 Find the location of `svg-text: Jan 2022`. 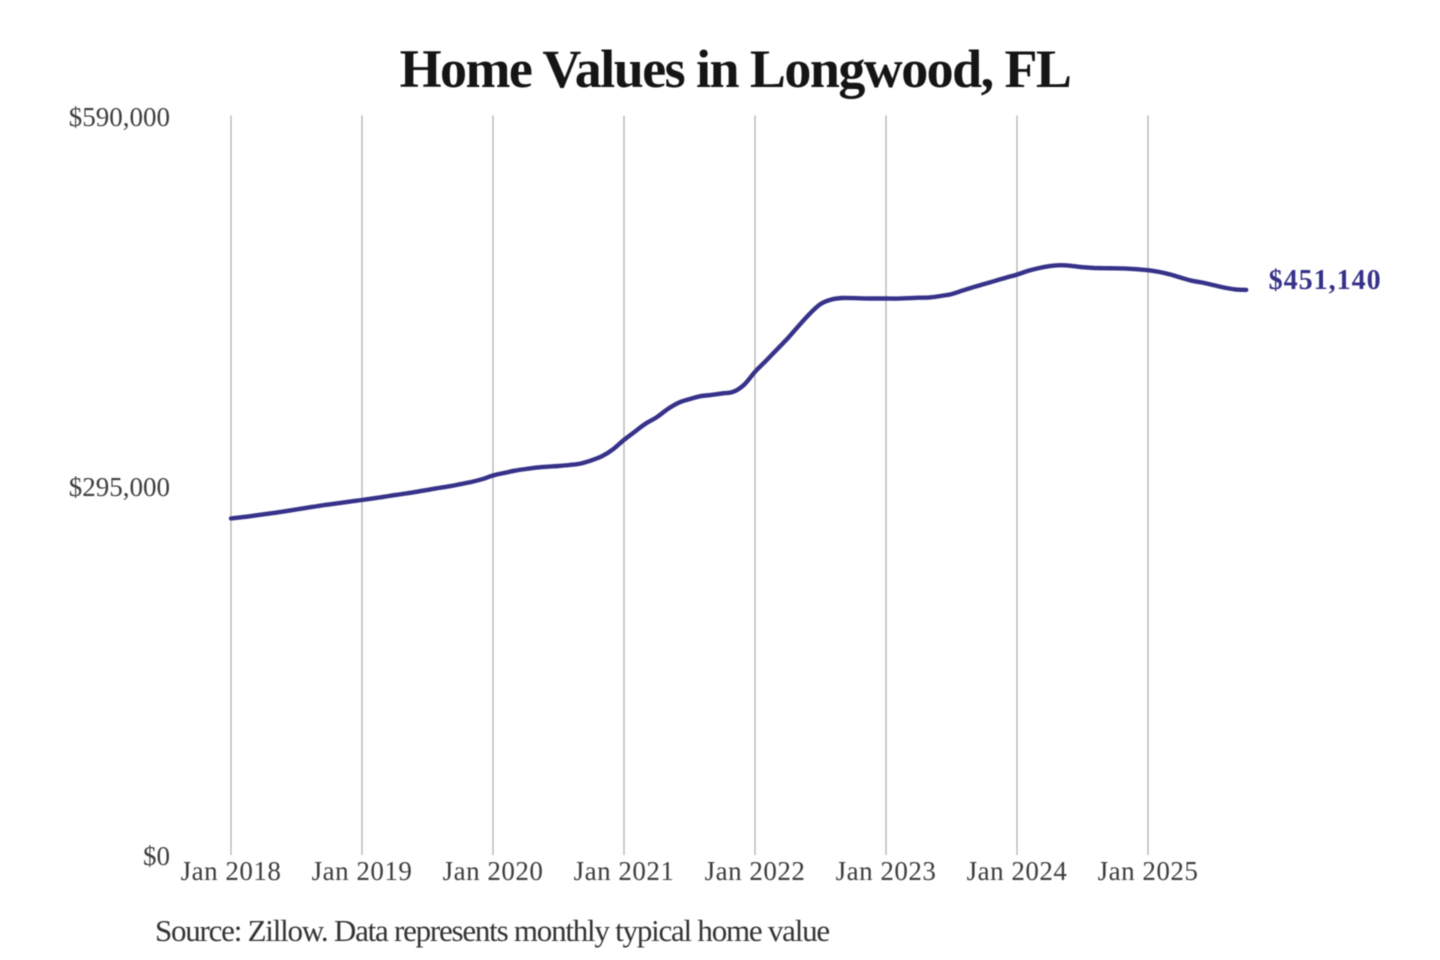

svg-text: Jan 2022 is located at coordinates (755, 871).